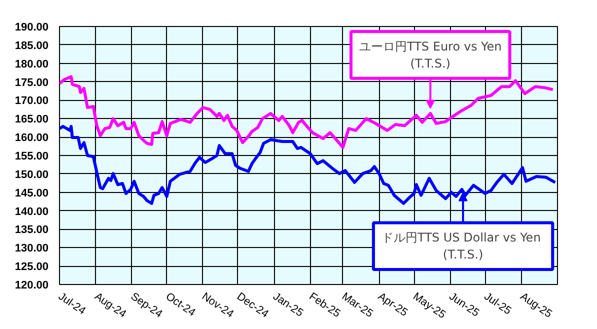 The width and height of the screenshot is (597, 329). Describe the element at coordinates (31, 28) in the screenshot. I see `y-tick-label: 190.00` at that location.